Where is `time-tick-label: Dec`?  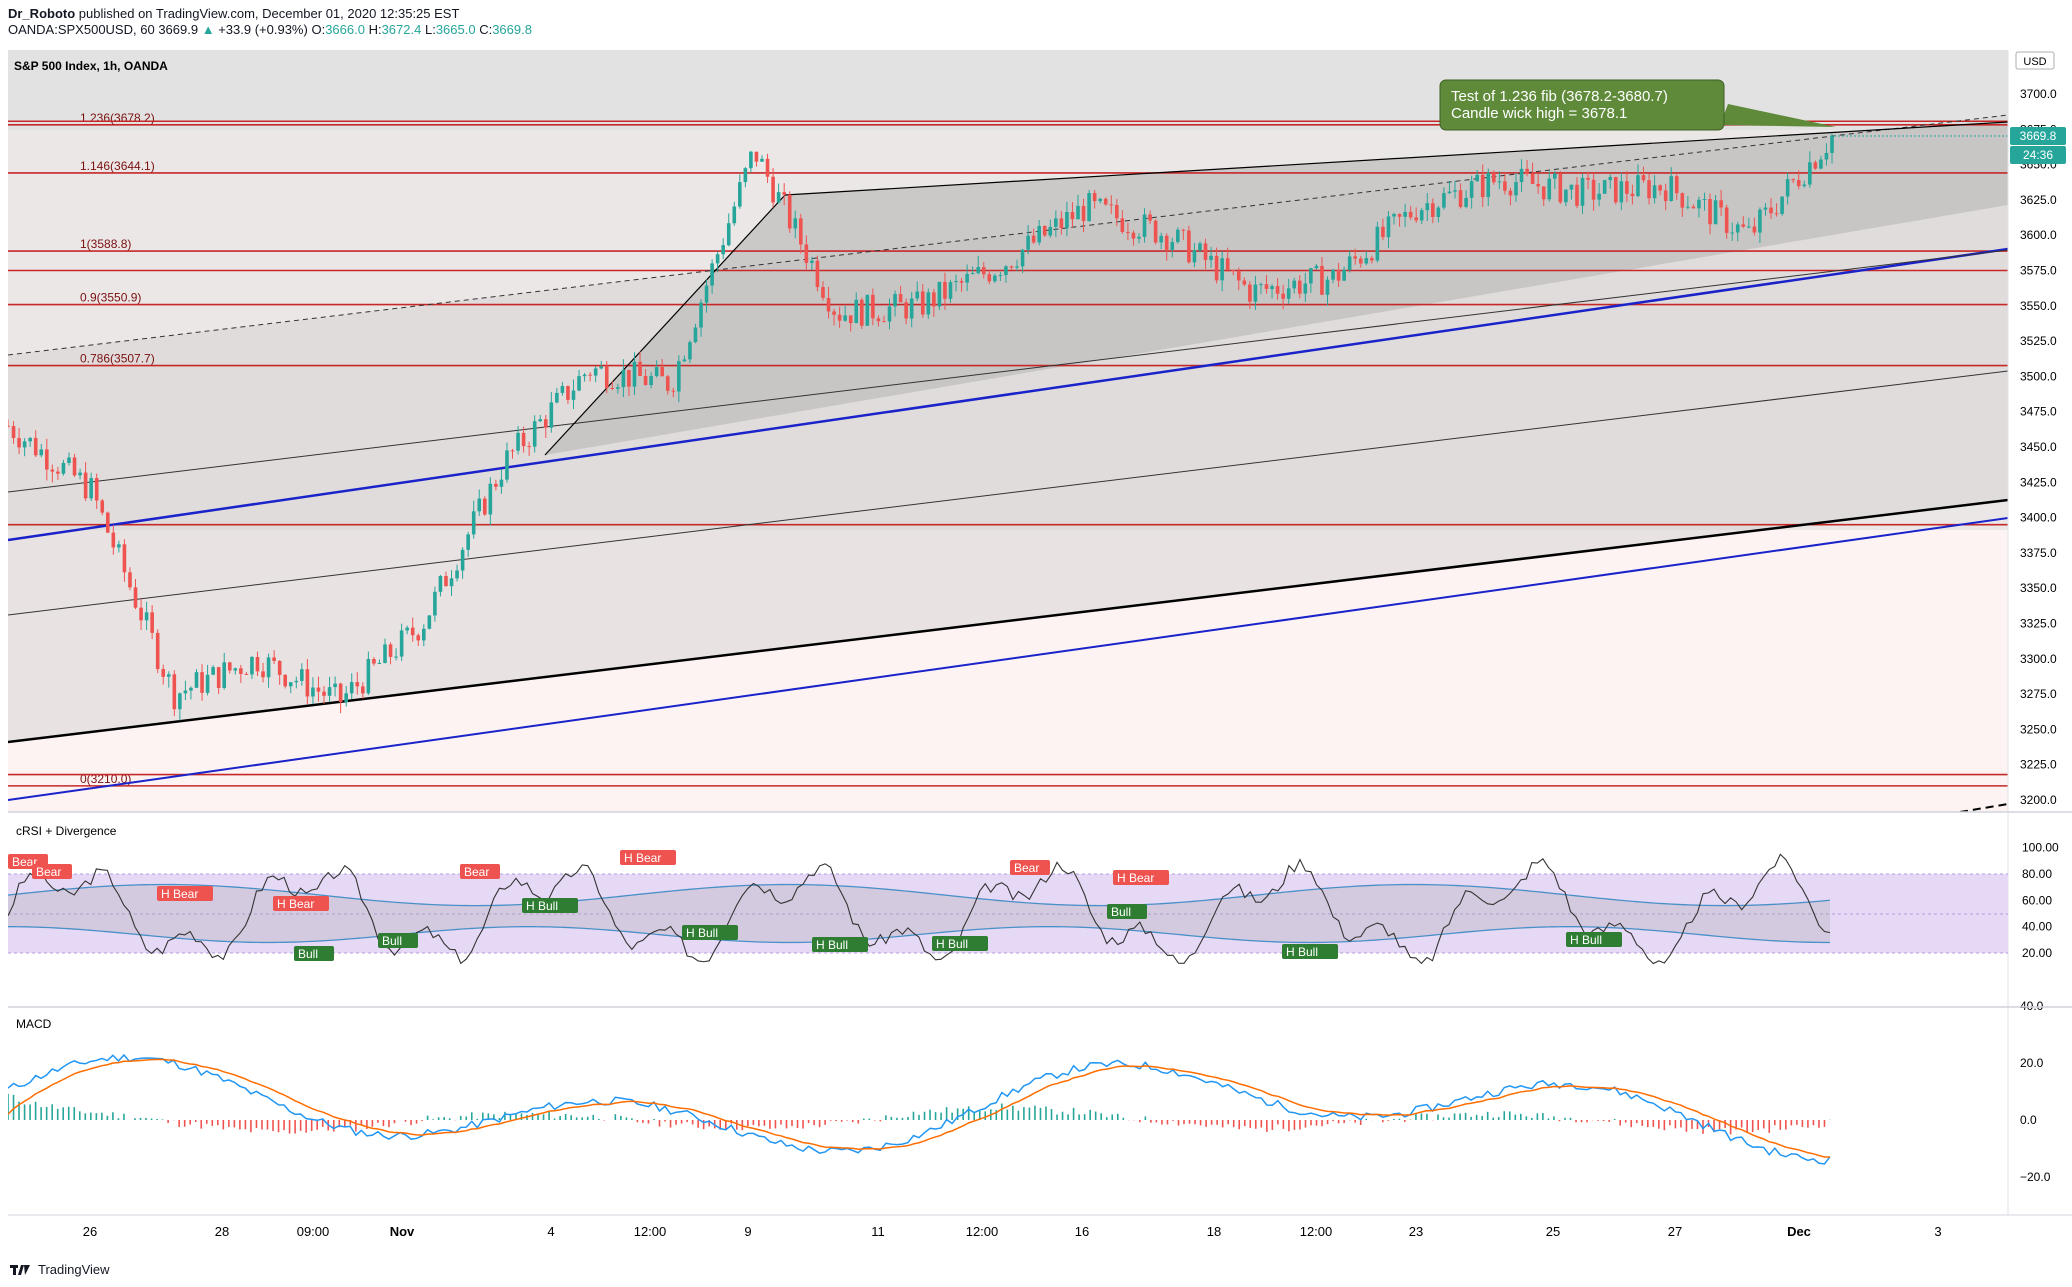
time-tick-label: Dec is located at coordinates (1799, 1231).